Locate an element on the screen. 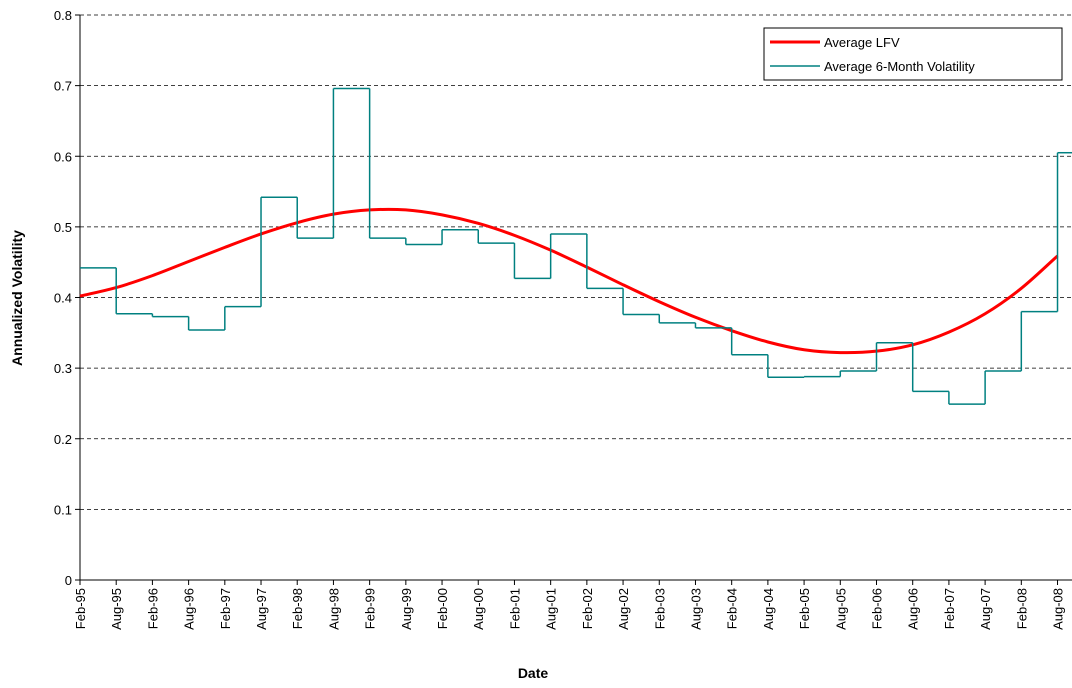 The width and height of the screenshot is (1072, 688). x-tick-label: Aug-05 is located at coordinates (840, 609).